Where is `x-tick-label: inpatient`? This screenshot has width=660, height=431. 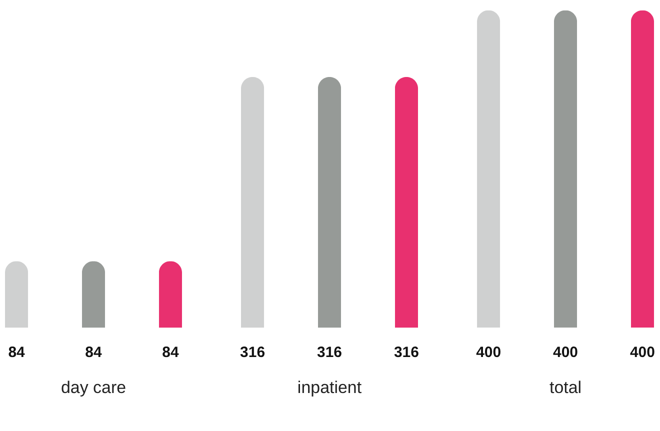 x-tick-label: inpatient is located at coordinates (329, 388).